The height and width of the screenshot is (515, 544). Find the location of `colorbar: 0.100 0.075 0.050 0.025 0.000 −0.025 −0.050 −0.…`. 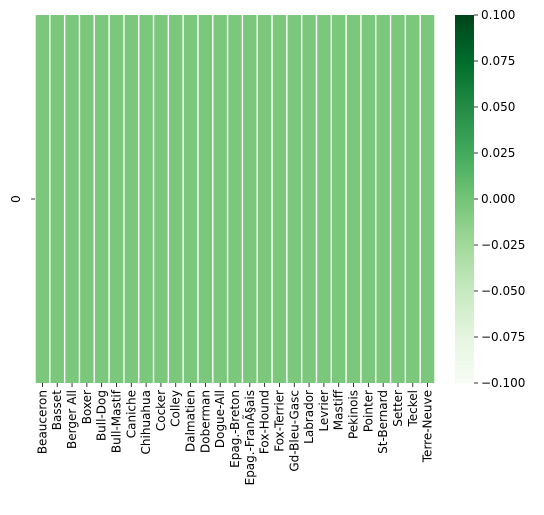

colorbar: 0.100 0.075 0.050 0.025 0.000 −0.025 −0.050 −0.… is located at coordinates (490, 199).